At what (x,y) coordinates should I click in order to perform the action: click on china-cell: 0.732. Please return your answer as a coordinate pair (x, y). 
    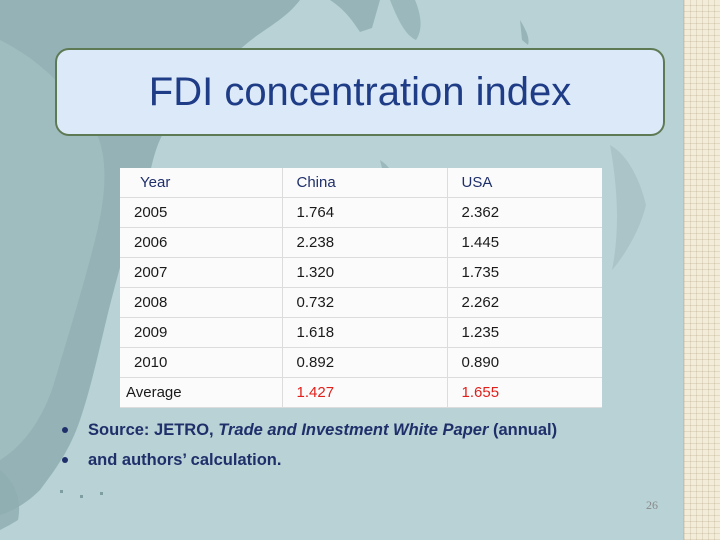
    Looking at the image, I should click on (365, 302).